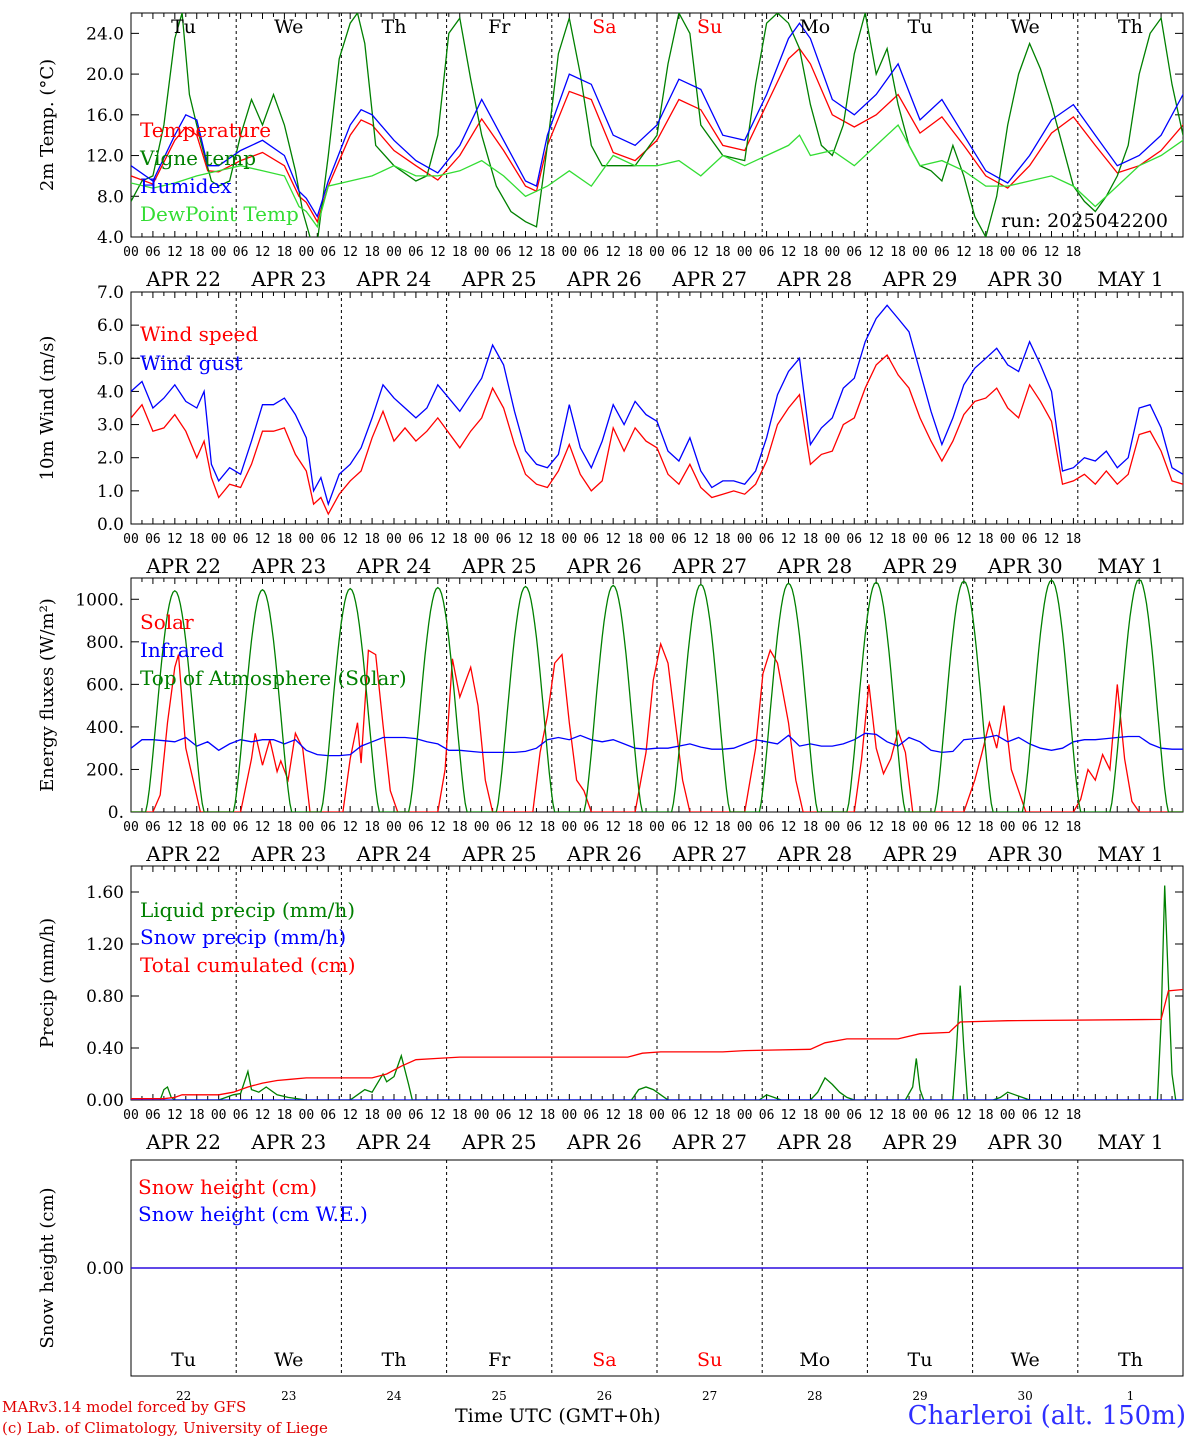 The height and width of the screenshot is (1440, 1194). Describe the element at coordinates (243, 937) in the screenshot. I see `legend-entry: Snow precip (mm/h)` at that location.